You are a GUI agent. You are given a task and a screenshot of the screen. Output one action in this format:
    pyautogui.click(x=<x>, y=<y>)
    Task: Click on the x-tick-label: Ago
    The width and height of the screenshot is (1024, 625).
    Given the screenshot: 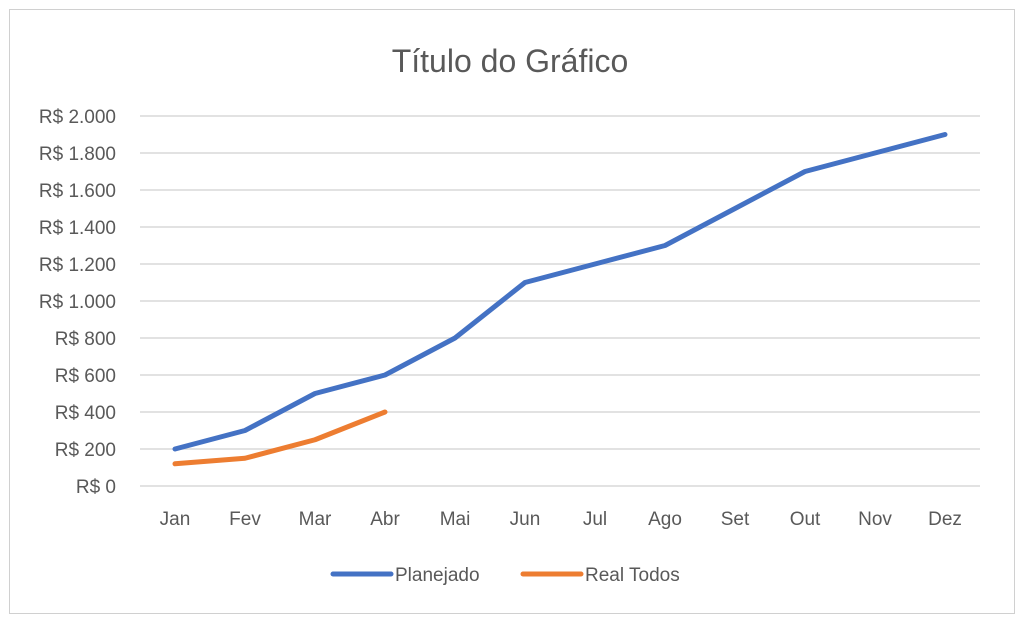 What is the action you would take?
    pyautogui.click(x=665, y=519)
    